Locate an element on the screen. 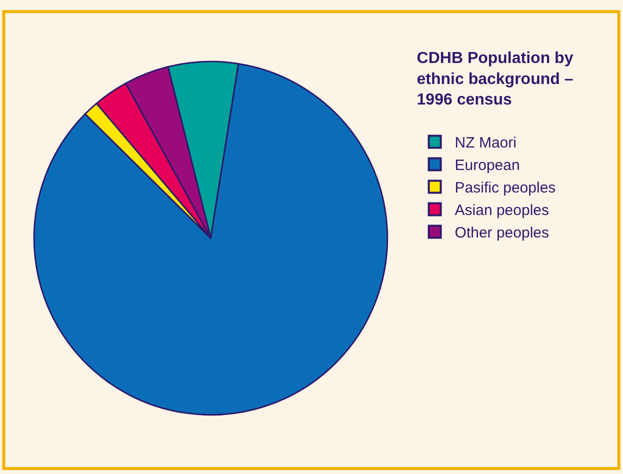 The width and height of the screenshot is (623, 474). legend-label: Other peoples is located at coordinates (502, 233).